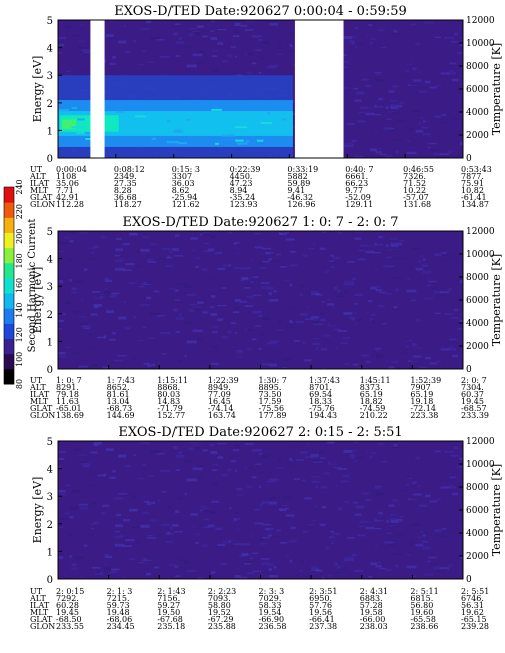  Describe the element at coordinates (67, 612) in the screenshot. I see `ephemeris-value: 19.45` at that location.